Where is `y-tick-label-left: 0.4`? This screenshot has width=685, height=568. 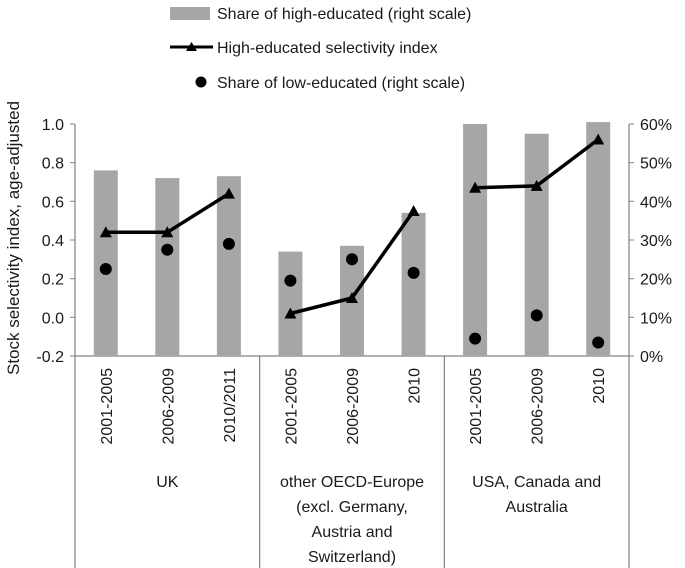 y-tick-label-left: 0.4 is located at coordinates (53, 241).